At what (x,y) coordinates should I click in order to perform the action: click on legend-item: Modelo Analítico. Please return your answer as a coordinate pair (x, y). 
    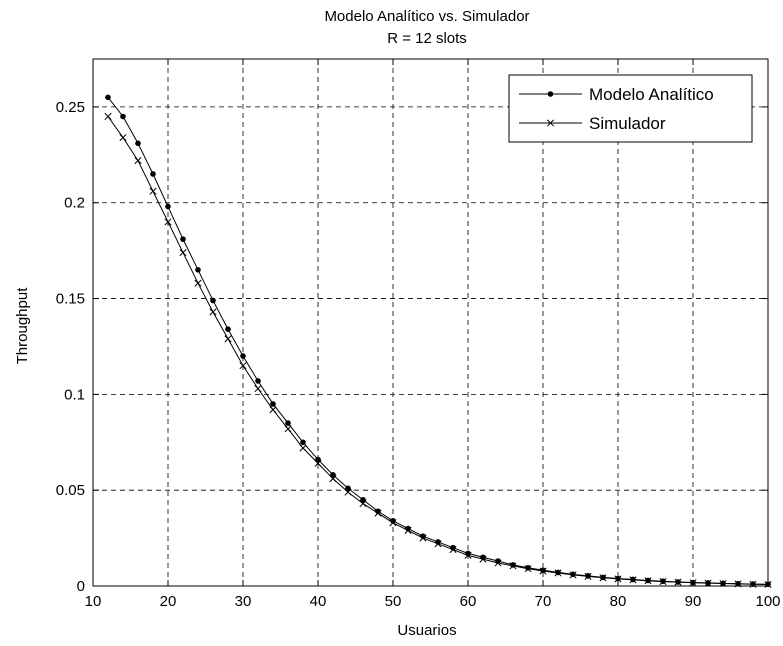
    Looking at the image, I should click on (616, 94).